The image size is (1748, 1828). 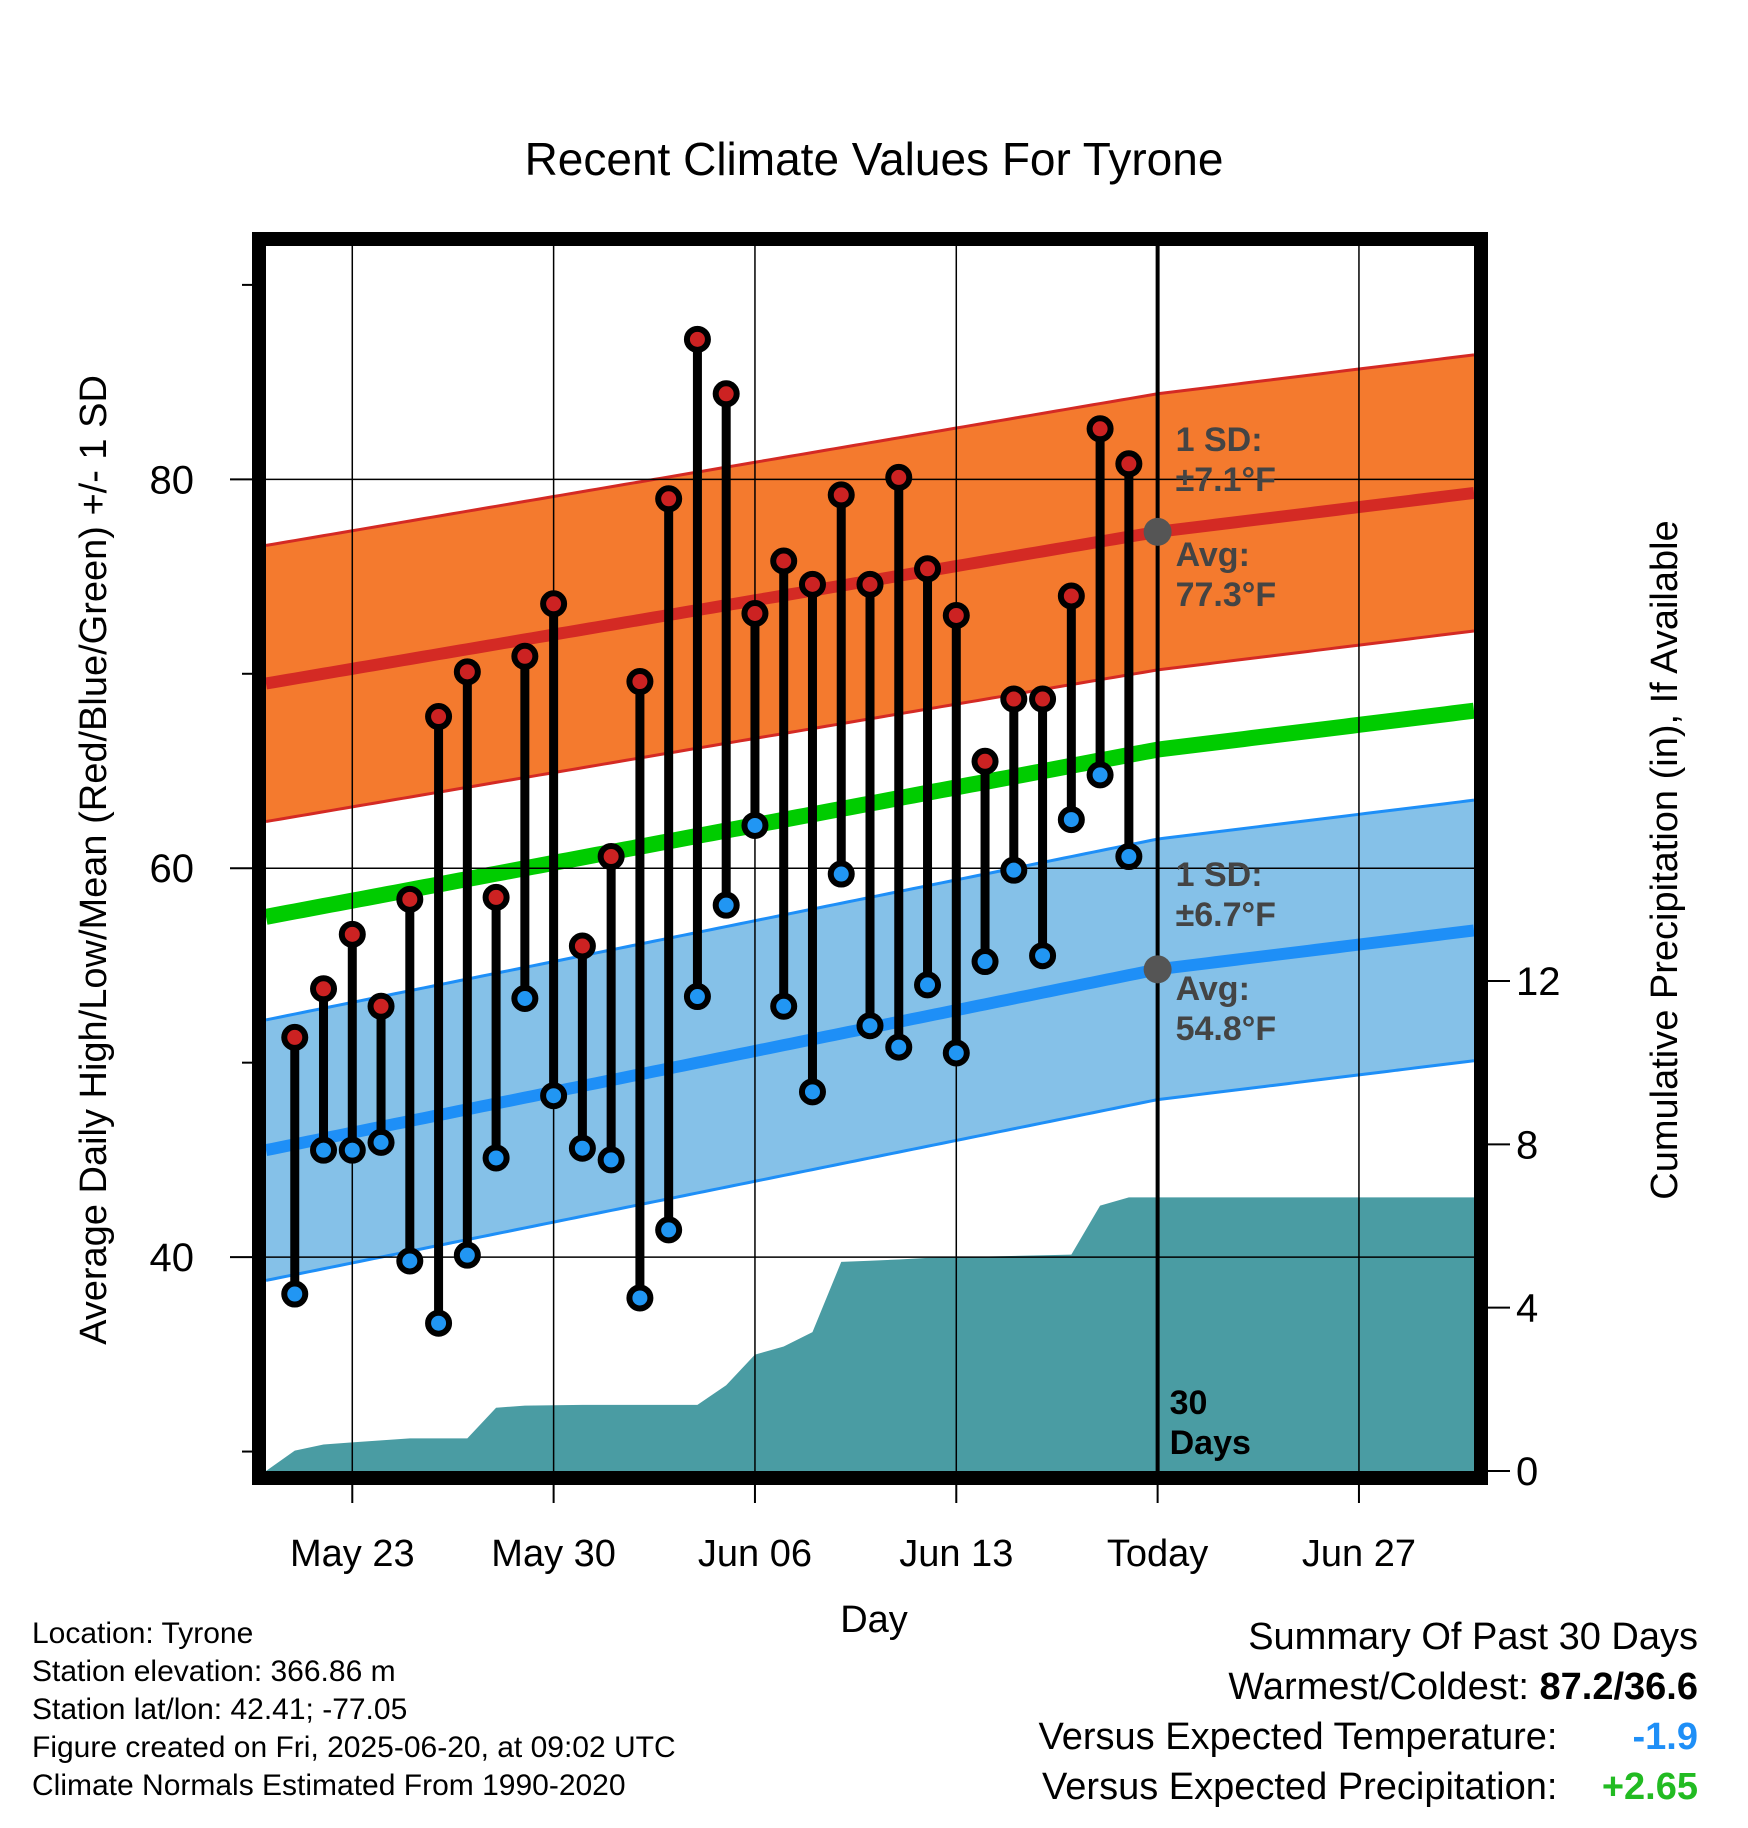 What do you see at coordinates (1157, 969) in the screenshot?
I see `today-low-normal-marker` at bounding box center [1157, 969].